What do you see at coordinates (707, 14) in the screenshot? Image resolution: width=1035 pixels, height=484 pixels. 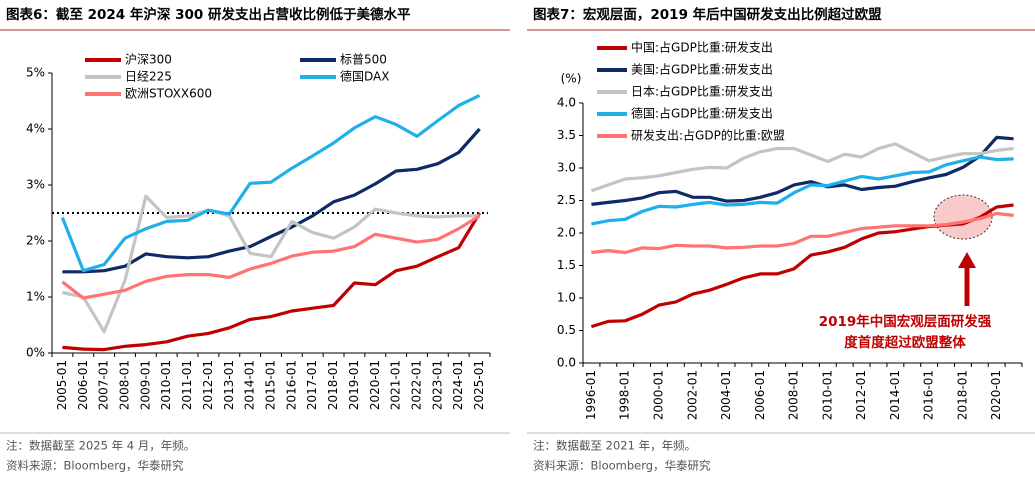 I see `chart-title: 图表7：宏观层面，2019 年后中国研发支出比例超过欧盟` at bounding box center [707, 14].